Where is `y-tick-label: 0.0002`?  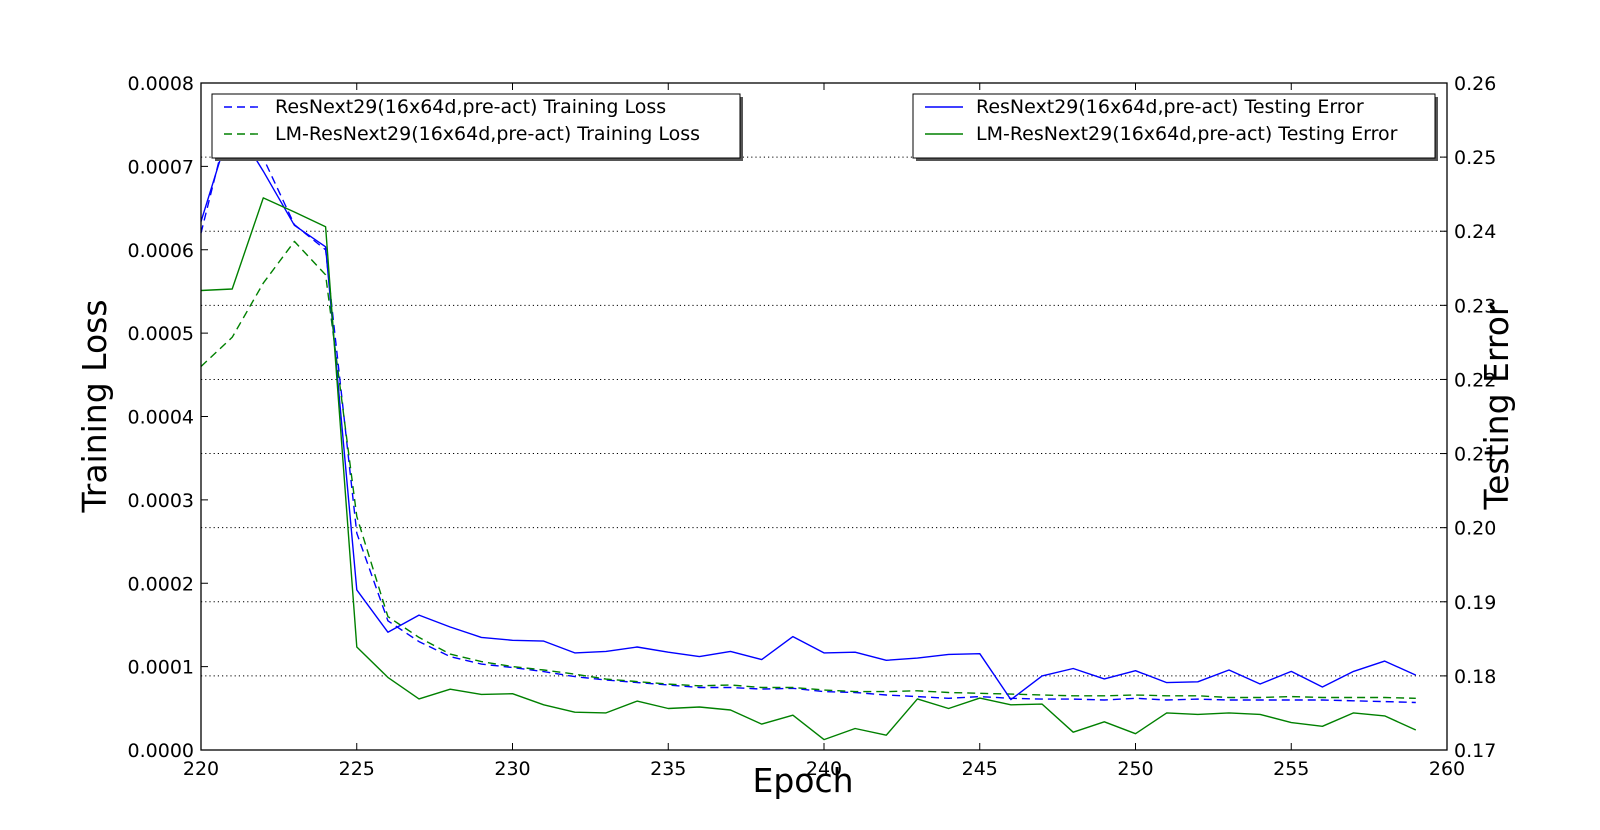 y-tick-label: 0.0002 is located at coordinates (161, 584).